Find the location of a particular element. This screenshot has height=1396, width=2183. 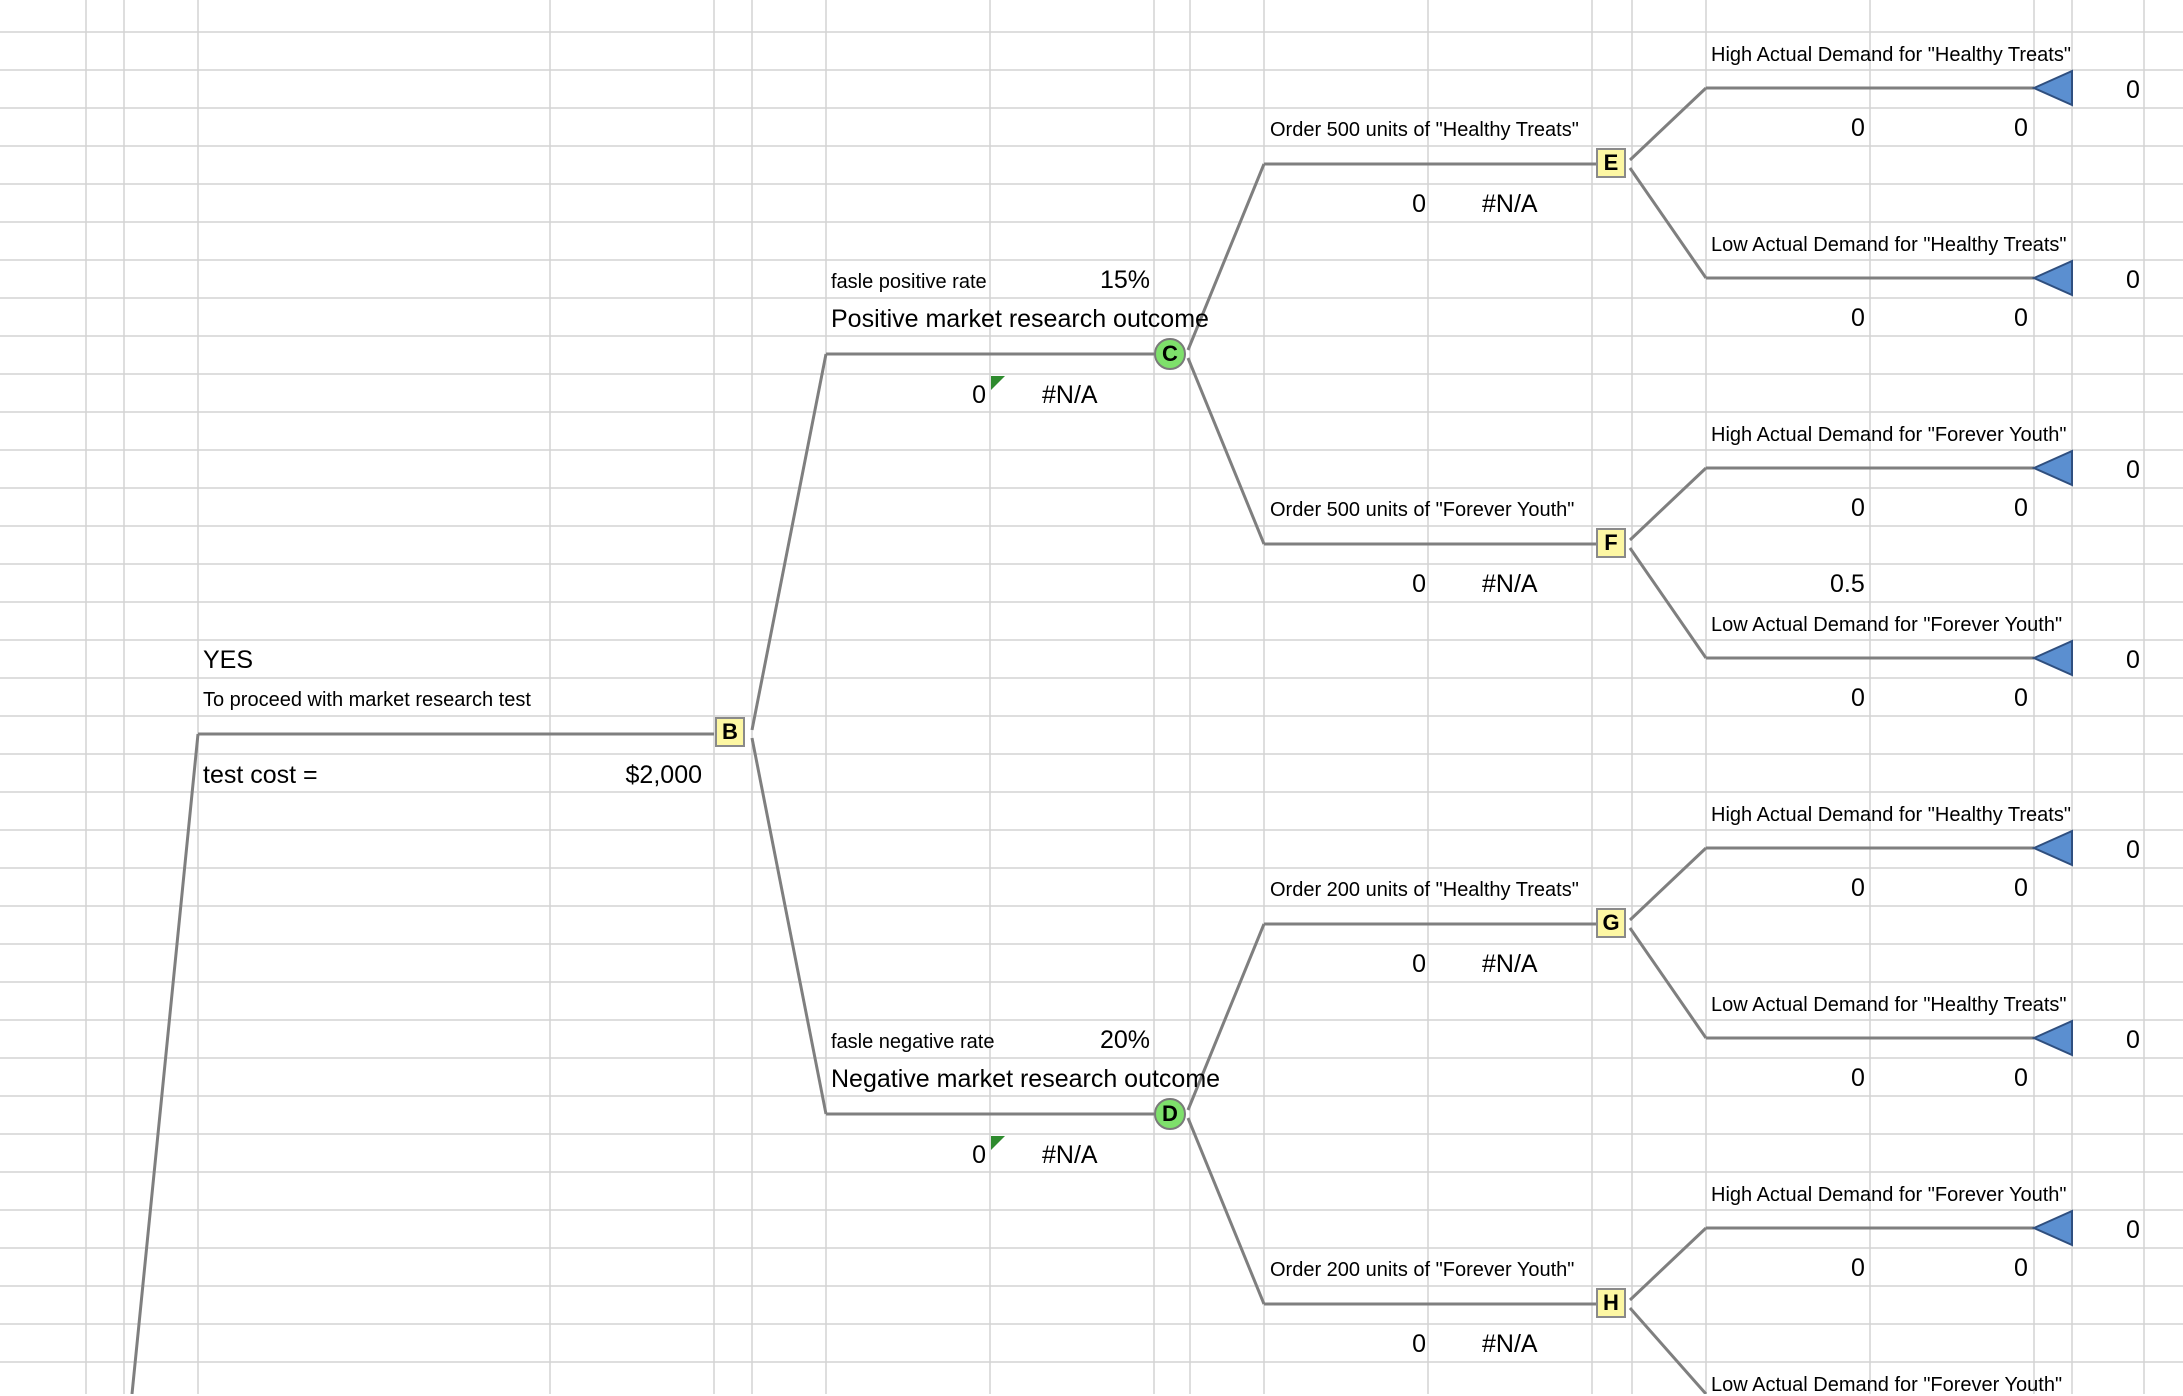

leaf-6-probability: 0 is located at coordinates (2021, 1078).